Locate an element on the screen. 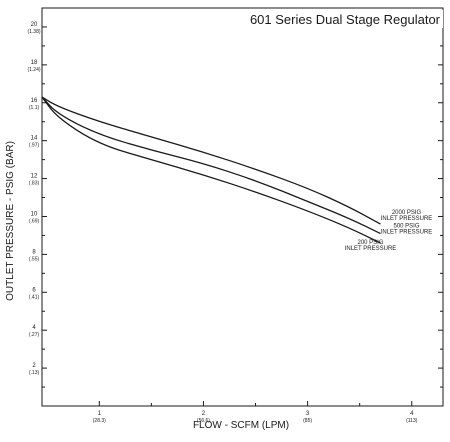 This screenshot has height=442, width=450. x-tick-label: 1 is located at coordinates (100, 414).